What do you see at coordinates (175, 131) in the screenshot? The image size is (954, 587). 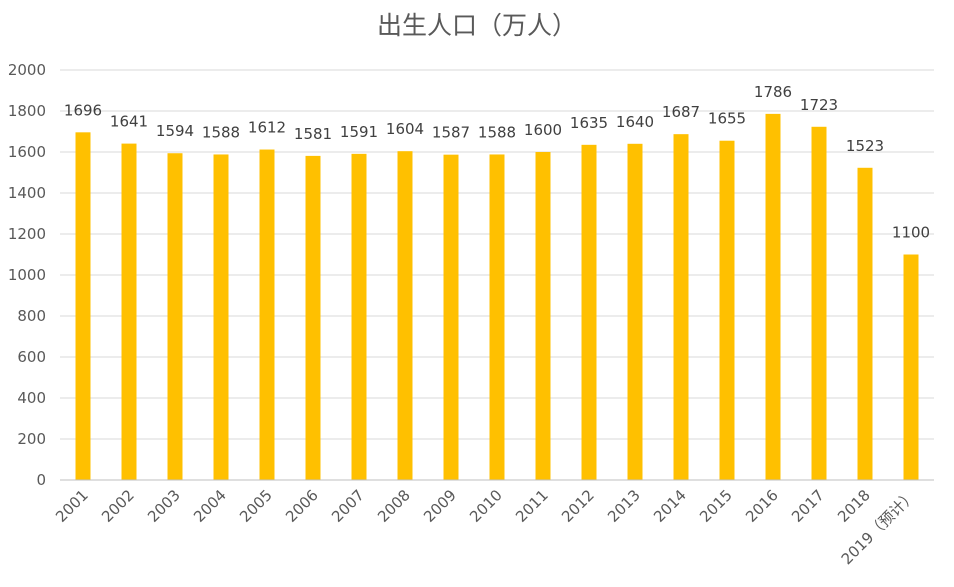 I see `data-label: 1594` at bounding box center [175, 131].